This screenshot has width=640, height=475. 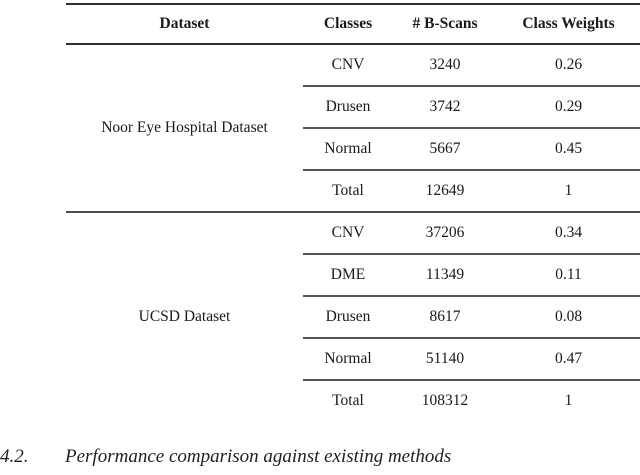 What do you see at coordinates (14, 456) in the screenshot?
I see `section-number: 4.2.` at bounding box center [14, 456].